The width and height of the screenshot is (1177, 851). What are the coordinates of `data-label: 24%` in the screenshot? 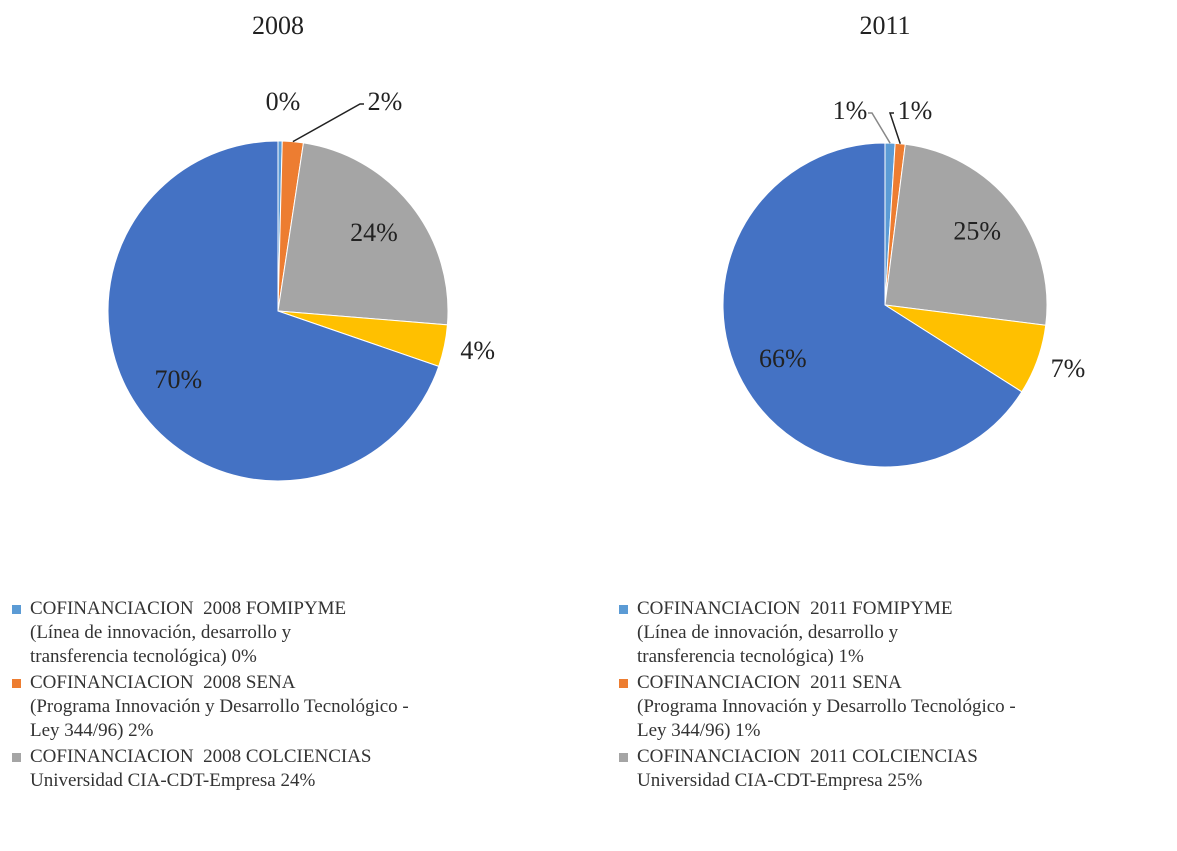 It's located at (374, 232).